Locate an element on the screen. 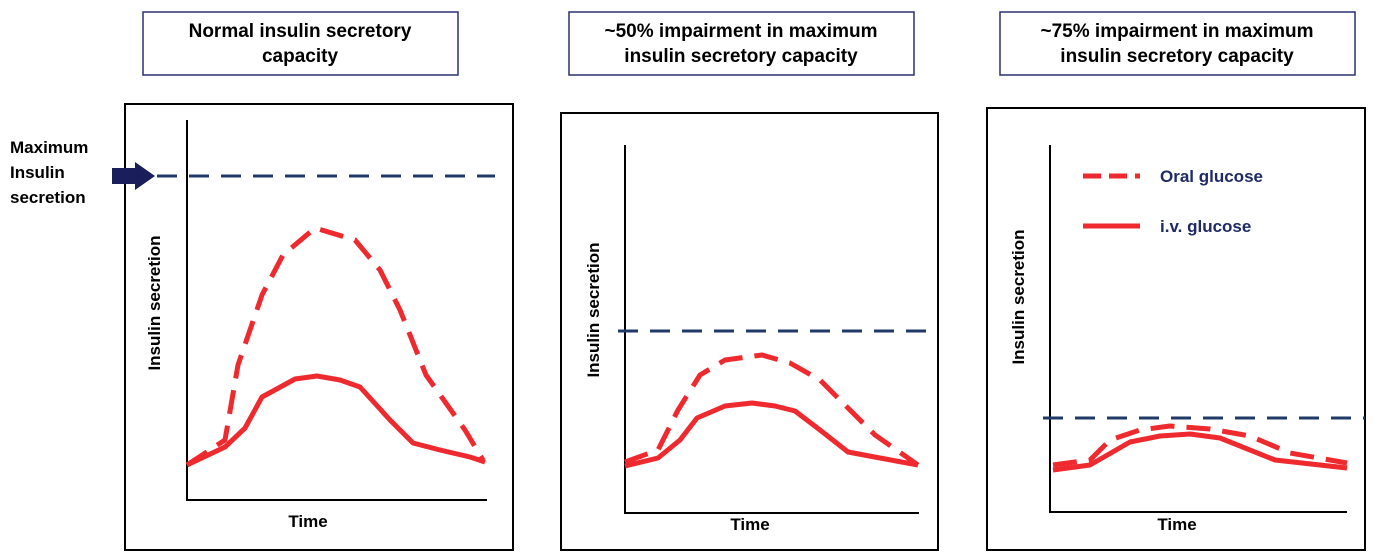  annotation: Maximum is located at coordinates (49, 147).